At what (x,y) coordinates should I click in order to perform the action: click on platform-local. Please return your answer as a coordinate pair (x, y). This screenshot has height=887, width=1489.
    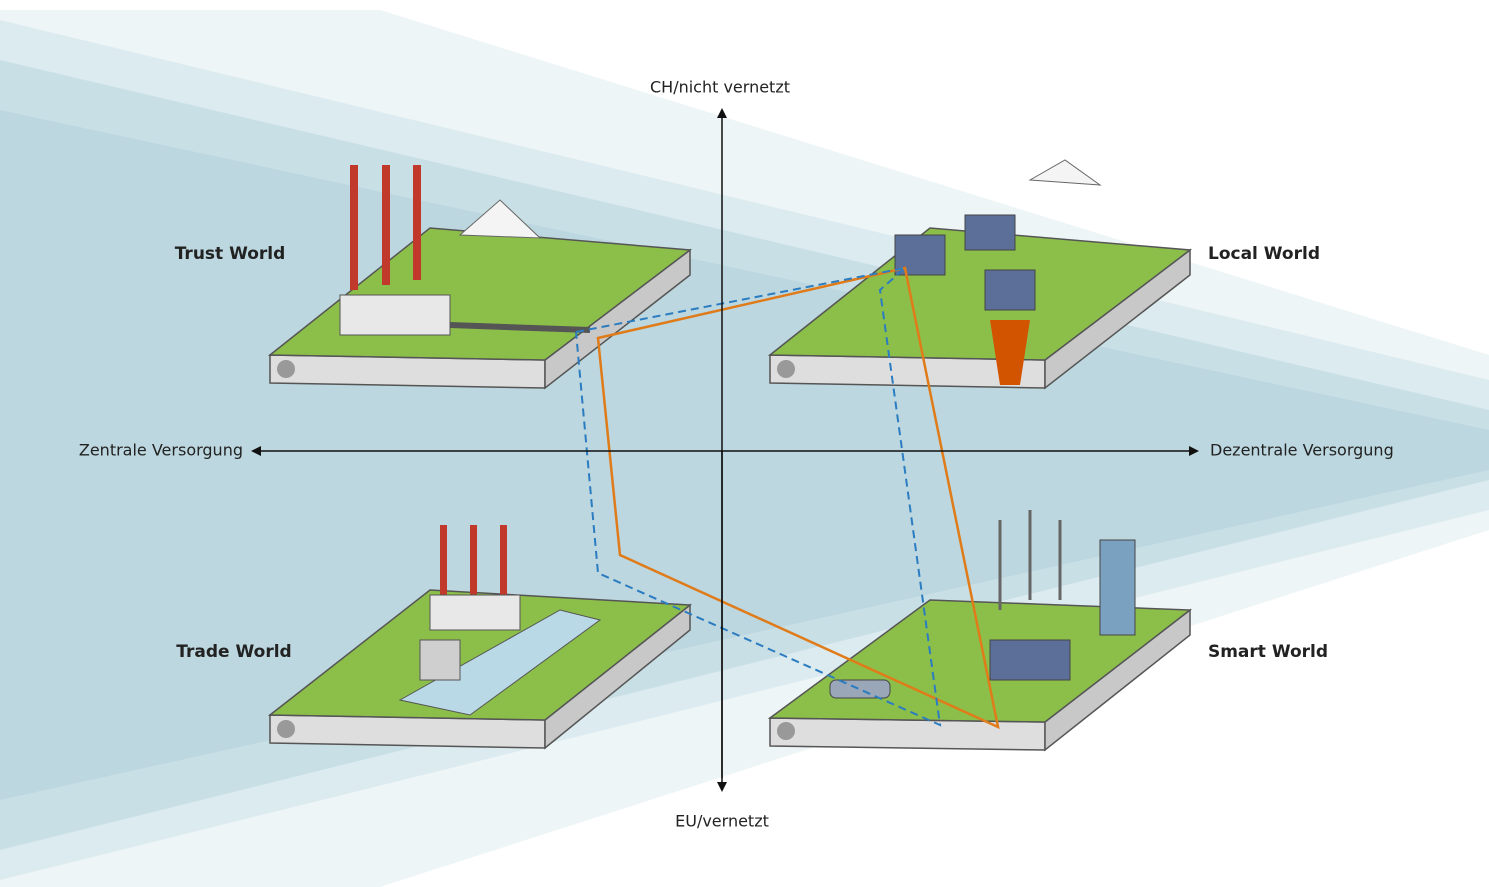
    Looking at the image, I should click on (980, 274).